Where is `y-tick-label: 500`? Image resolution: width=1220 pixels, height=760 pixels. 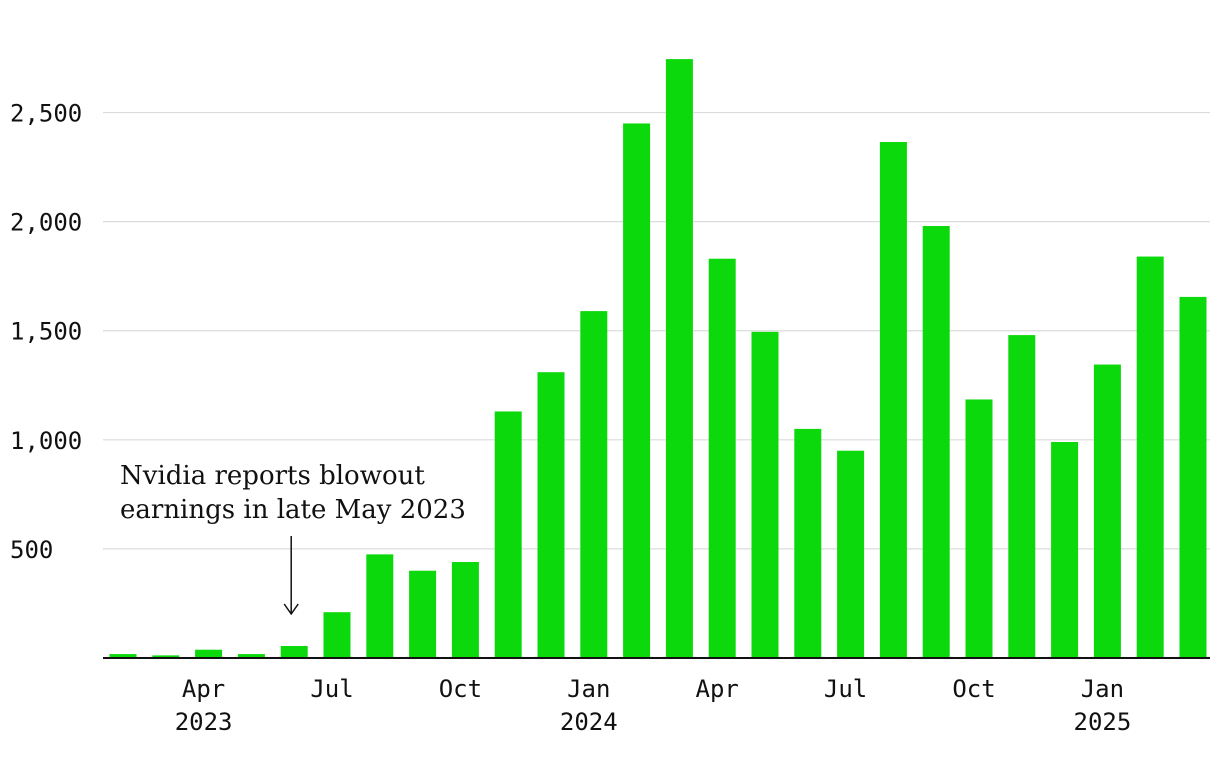 y-tick-label: 500 is located at coordinates (31, 550).